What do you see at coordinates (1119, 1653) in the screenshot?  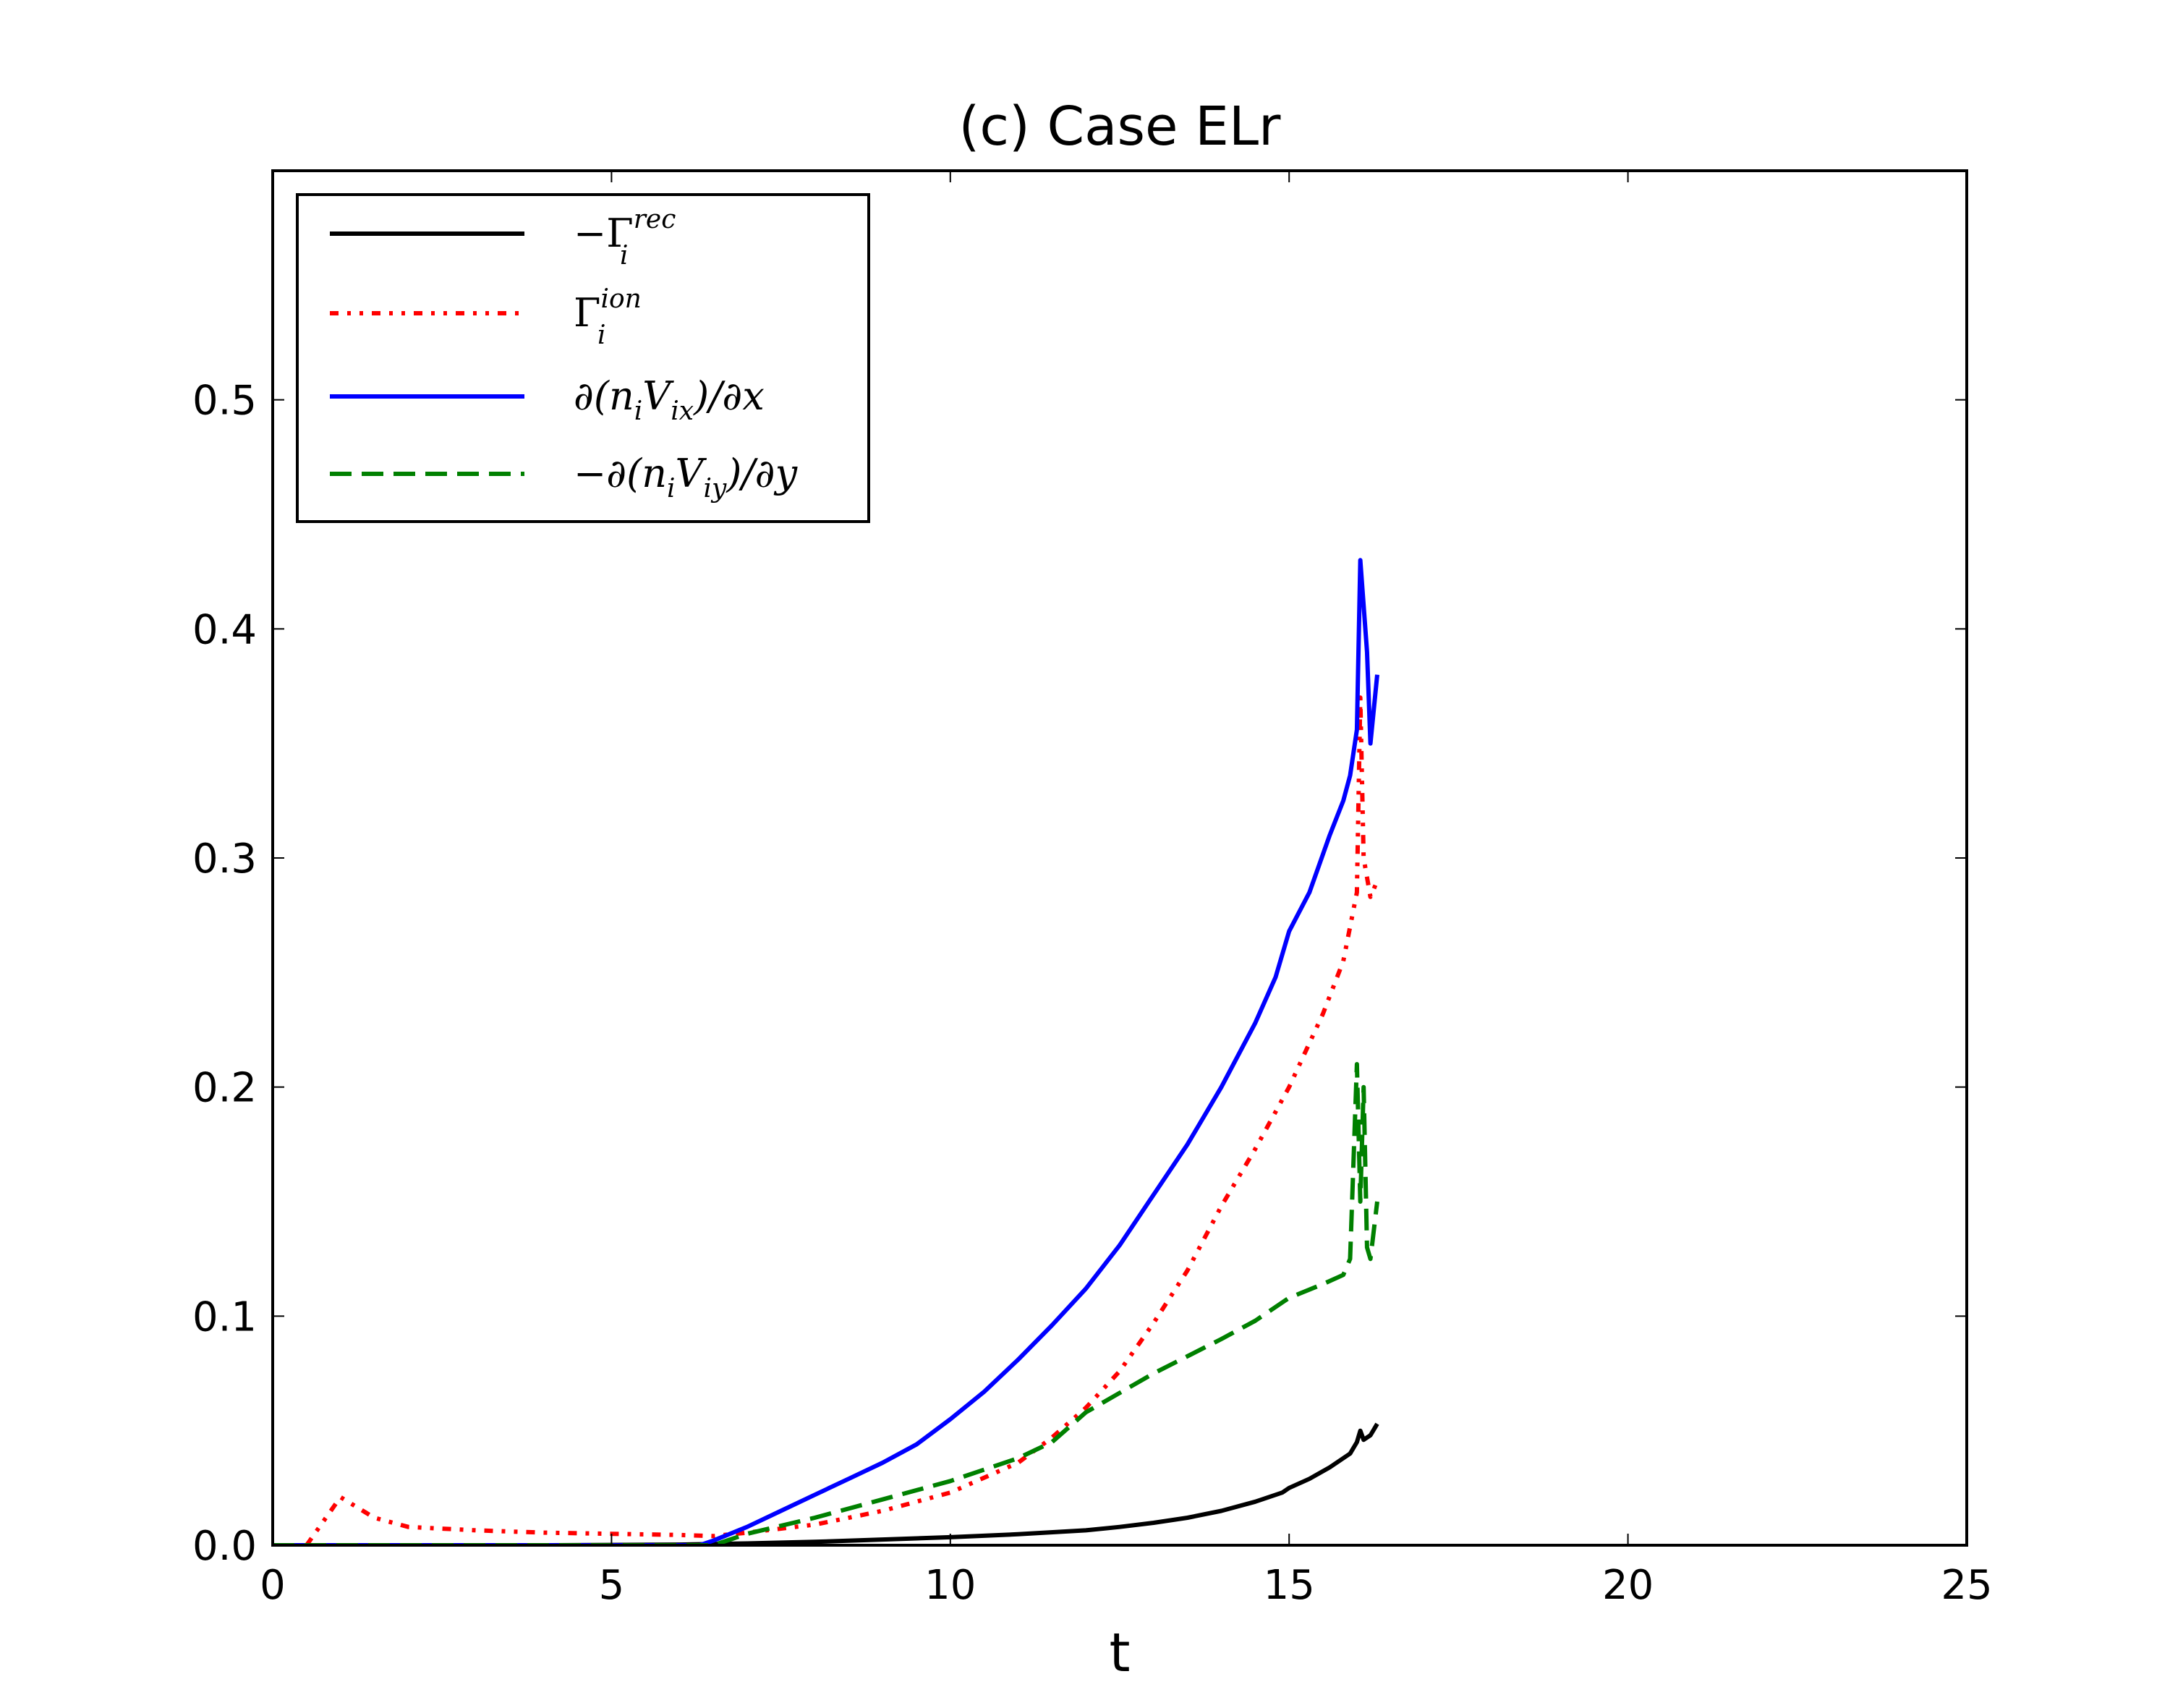 I see `x-axis-label: t` at bounding box center [1119, 1653].